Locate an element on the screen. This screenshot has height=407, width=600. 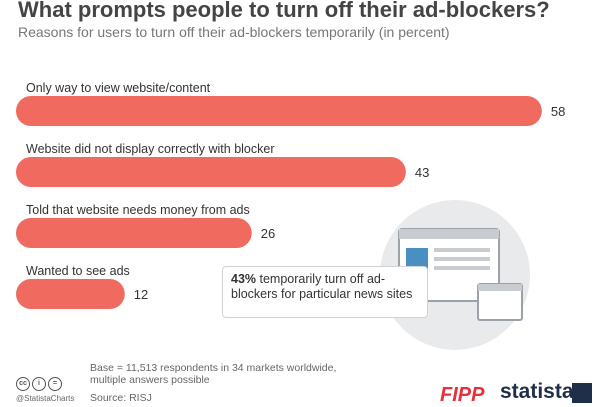
attribution-icon: i is located at coordinates (39, 384).